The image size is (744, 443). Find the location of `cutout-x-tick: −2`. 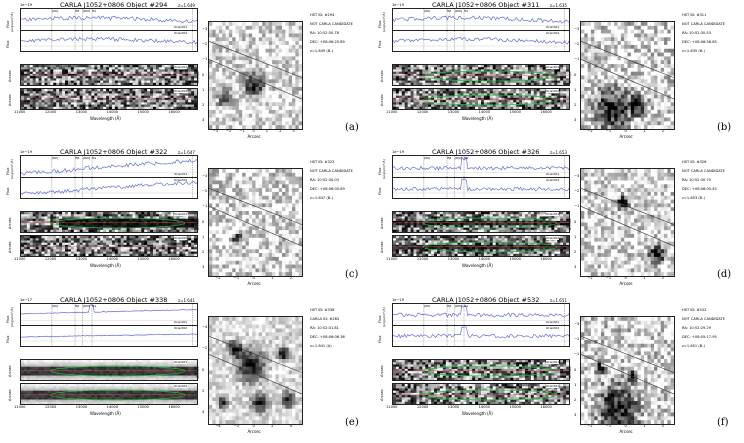

cutout-x-tick: −2 is located at coordinates (590, 426).